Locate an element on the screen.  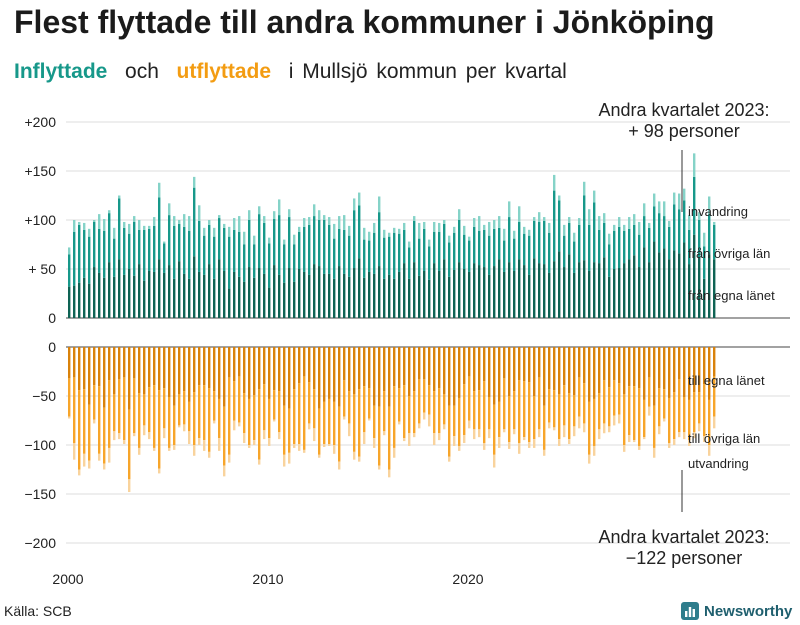
y-tick-label-bottom: −150 is located at coordinates (40, 494).